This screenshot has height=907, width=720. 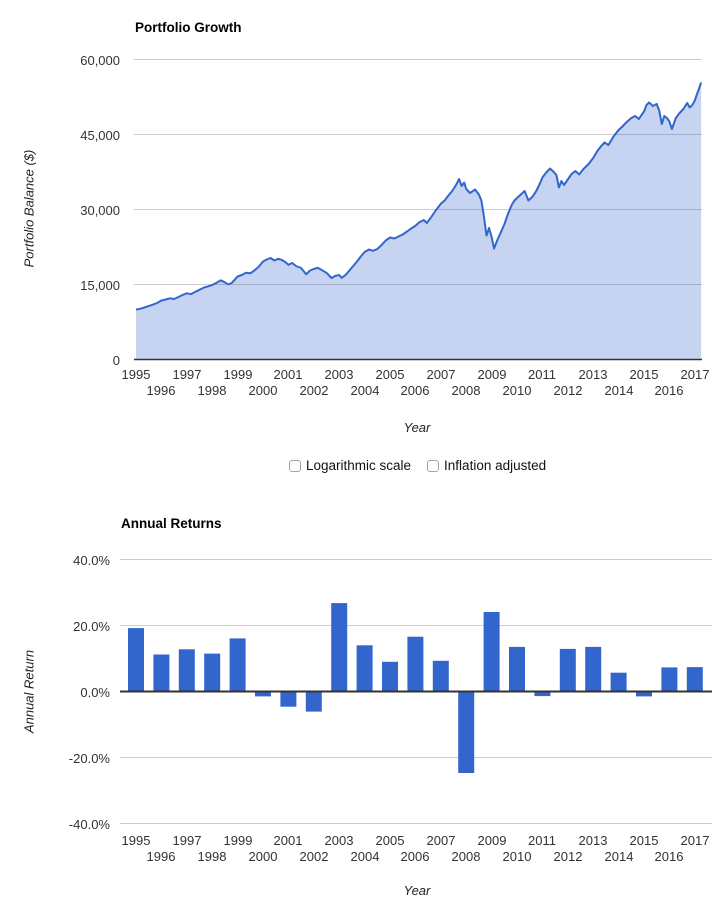 I want to click on growth-x-tick-label: 2016, so click(x=669, y=390).